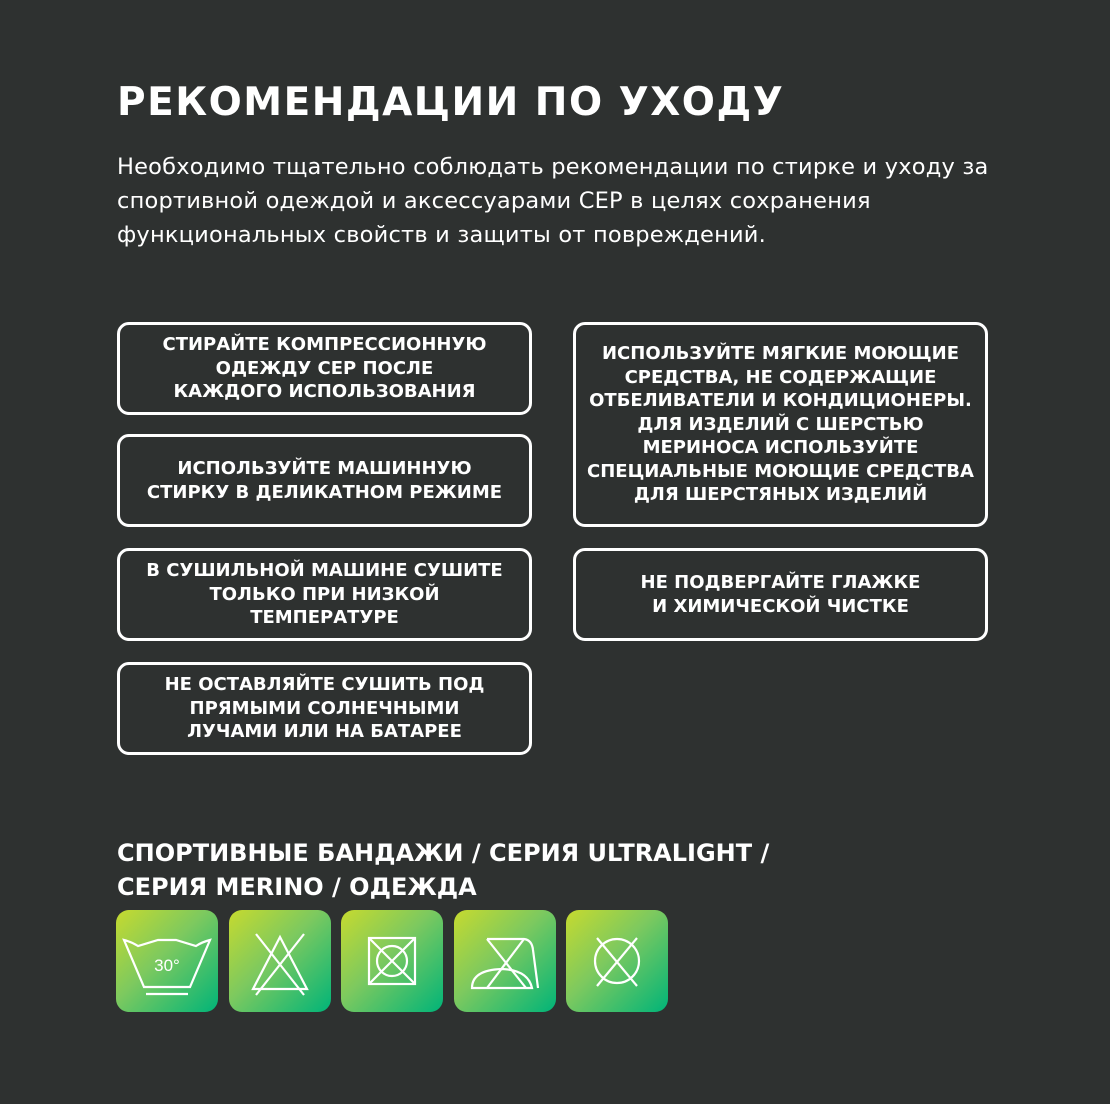  Describe the element at coordinates (392, 961) in the screenshot. I see `tumble-dry-low-icon` at that location.